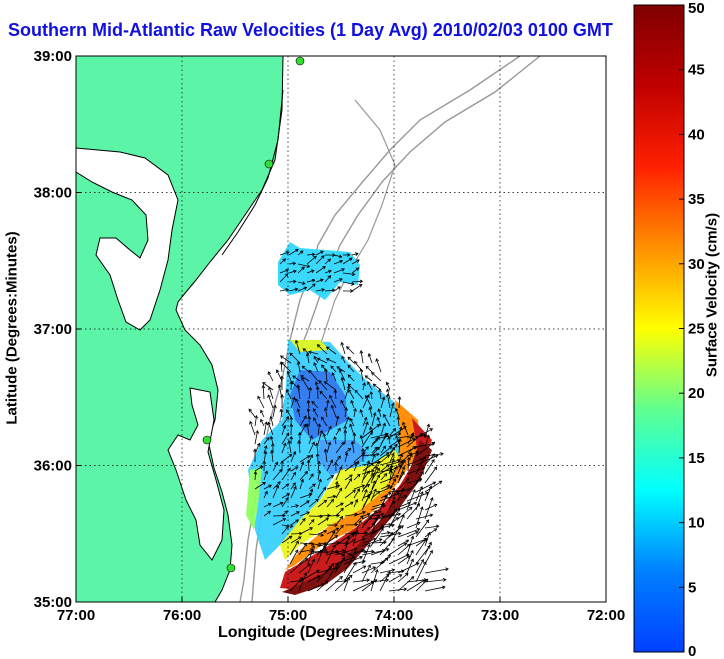 The width and height of the screenshot is (724, 659). I want to click on colorbar-tick-label: 30, so click(696, 264).